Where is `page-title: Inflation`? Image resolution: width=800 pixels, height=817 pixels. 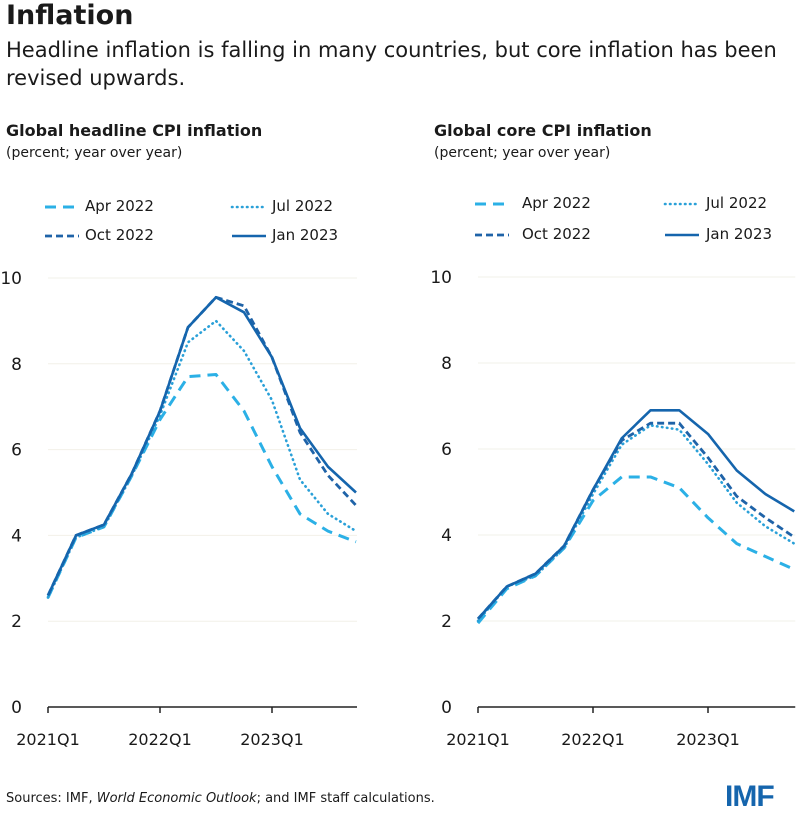
page-title: Inflation is located at coordinates (70, 15).